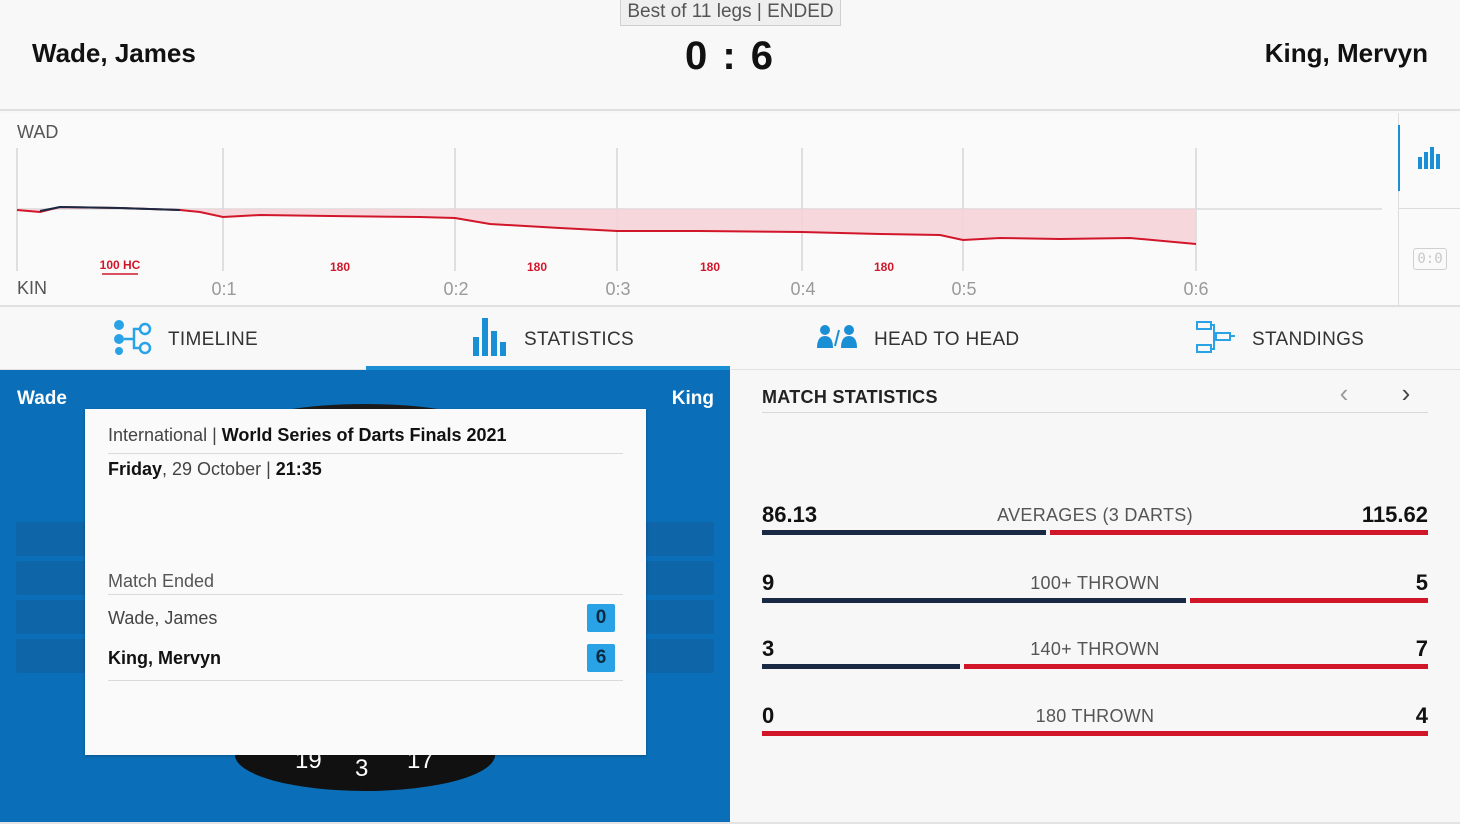 This screenshot has width=1460, height=824. Describe the element at coordinates (947, 339) in the screenshot. I see `tab-label: HEAD TO HEAD` at that location.